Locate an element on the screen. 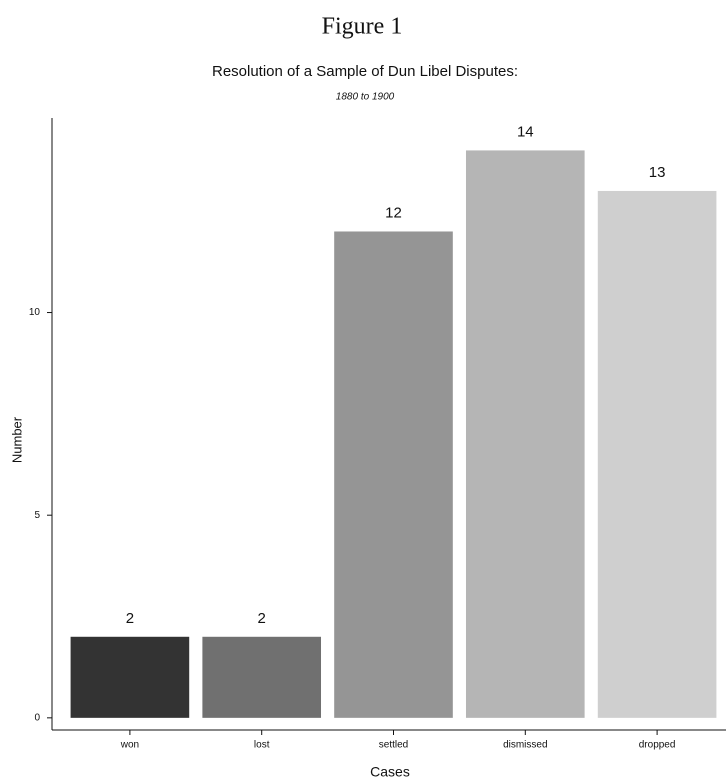 Image resolution: width=726 pixels, height=782 pixels. y-tick-label: 0 is located at coordinates (37, 717).